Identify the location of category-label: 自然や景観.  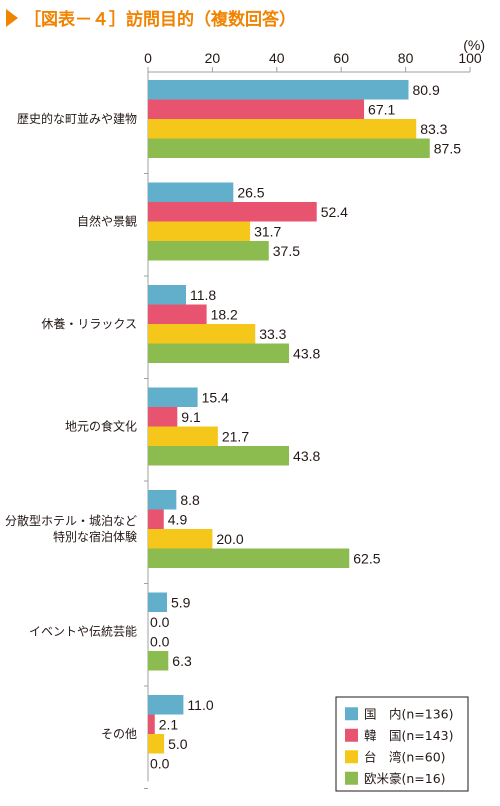
(107, 221).